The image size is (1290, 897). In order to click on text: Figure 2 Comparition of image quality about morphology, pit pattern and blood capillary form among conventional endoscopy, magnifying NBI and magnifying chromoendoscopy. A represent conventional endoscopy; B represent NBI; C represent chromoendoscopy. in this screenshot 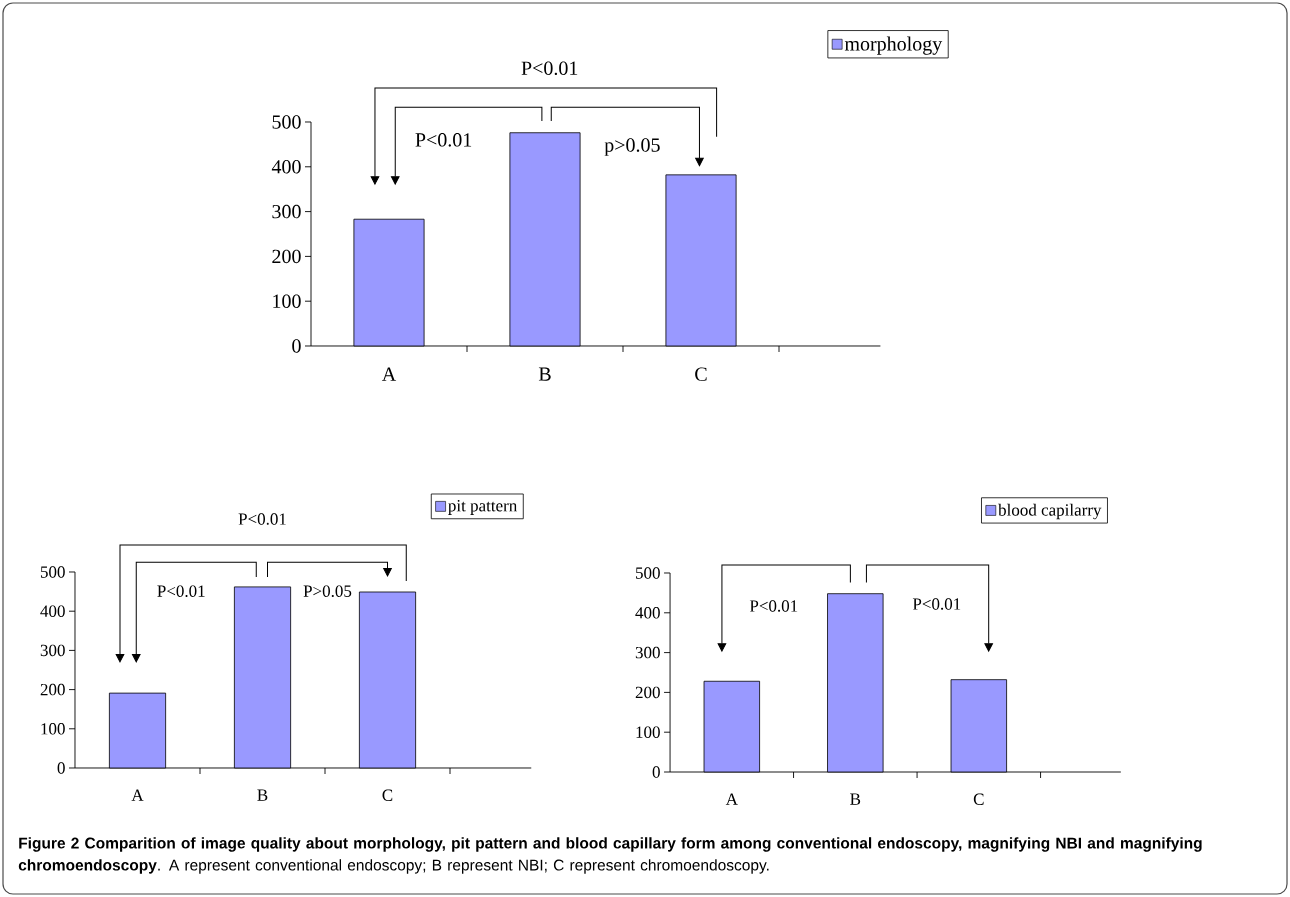, I will do `click(610, 855)`.